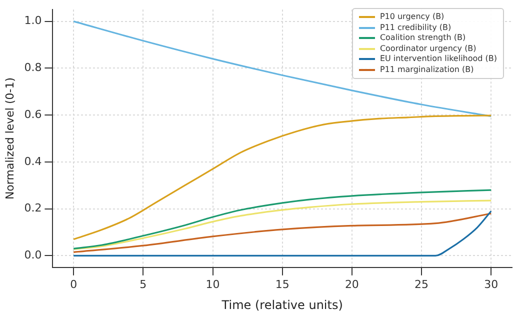  I want to click on y-axis-title: Normalized level (0-1), so click(9, 138).